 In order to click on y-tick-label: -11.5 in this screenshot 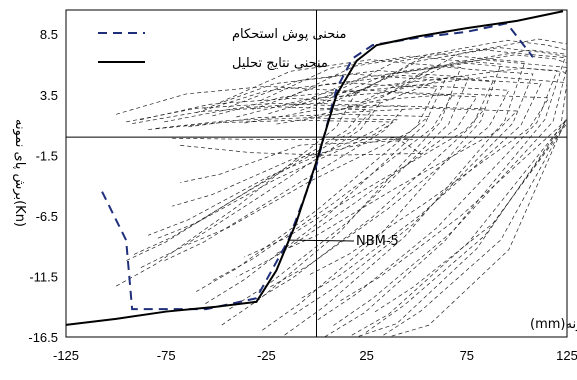, I will do `click(43, 276)`.